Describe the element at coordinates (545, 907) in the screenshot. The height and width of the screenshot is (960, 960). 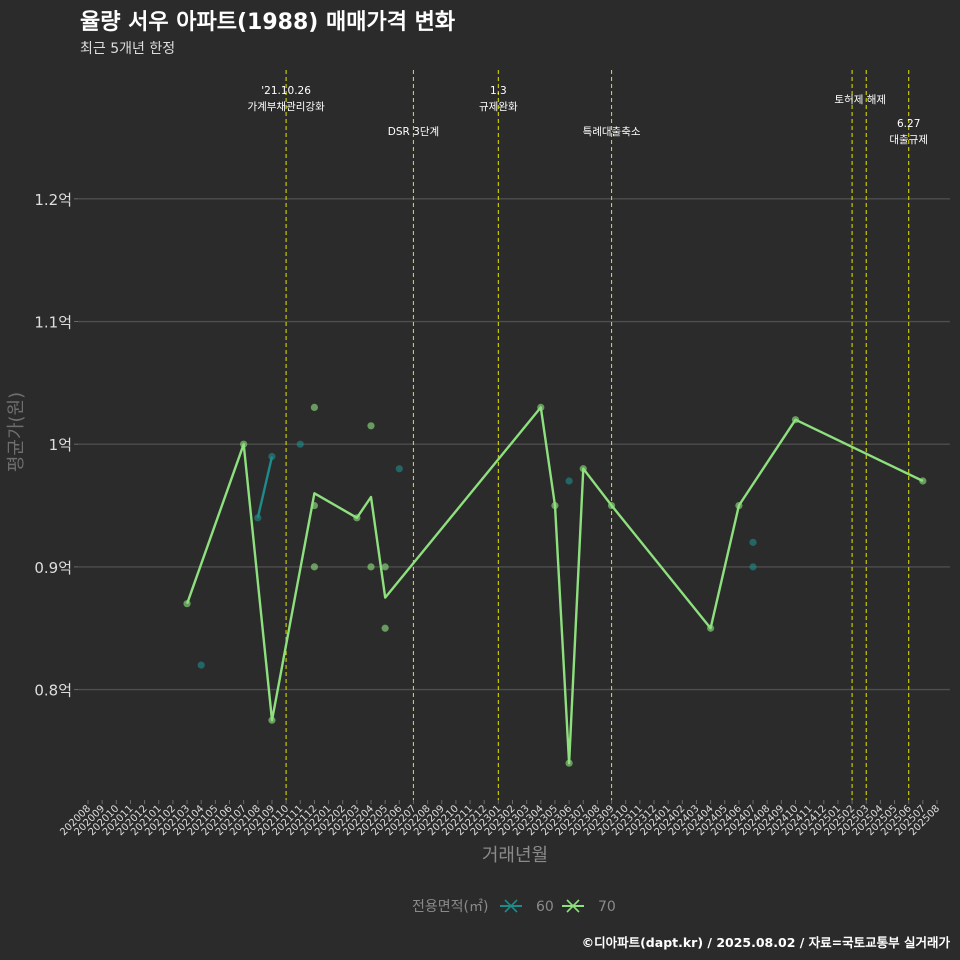
I see `legend-label-60: 60` at that location.